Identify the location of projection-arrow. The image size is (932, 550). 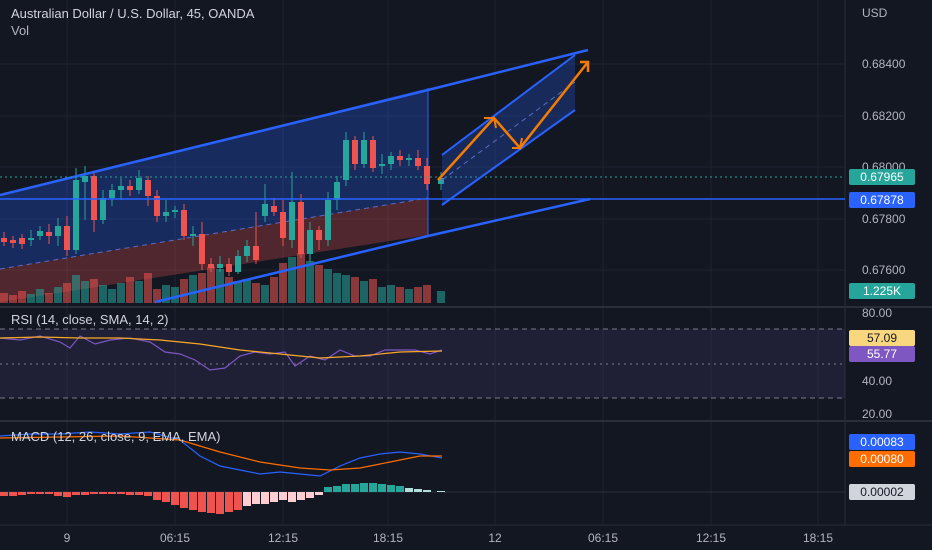
(513, 121).